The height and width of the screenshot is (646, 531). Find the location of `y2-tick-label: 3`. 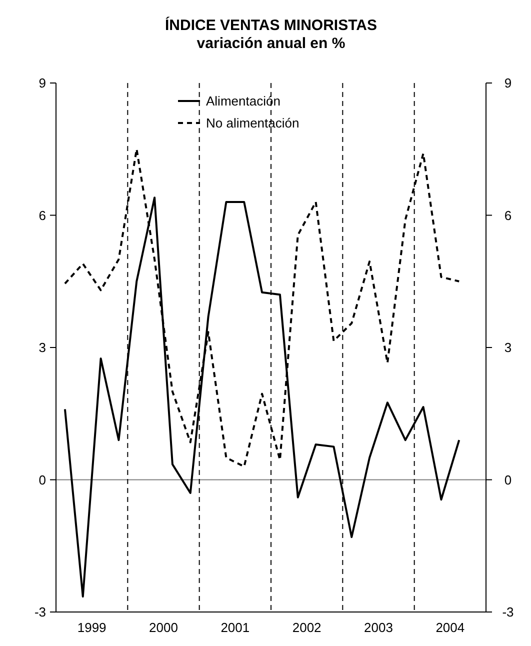

y2-tick-label: 3 is located at coordinates (508, 348).